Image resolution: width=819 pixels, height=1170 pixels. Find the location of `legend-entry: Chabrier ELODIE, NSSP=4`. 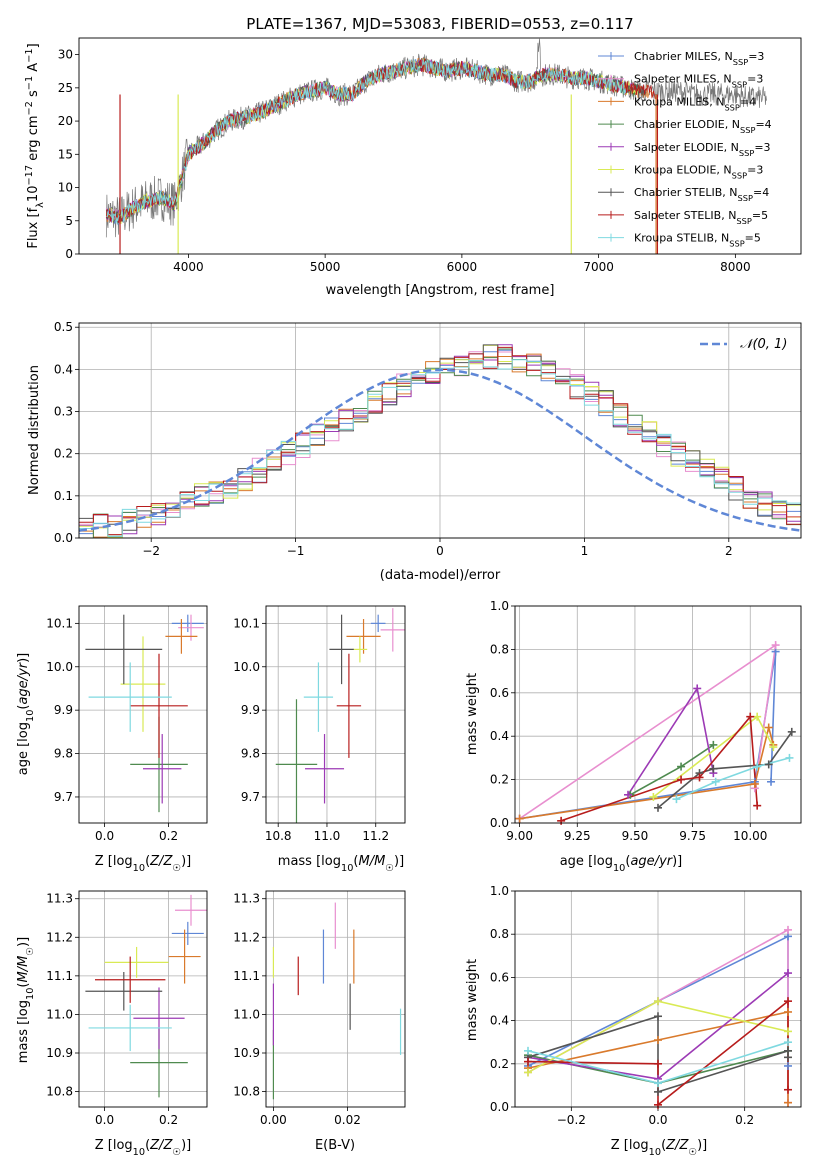

legend-entry: Chabrier ELODIE, NSSP=4 is located at coordinates (703, 126).